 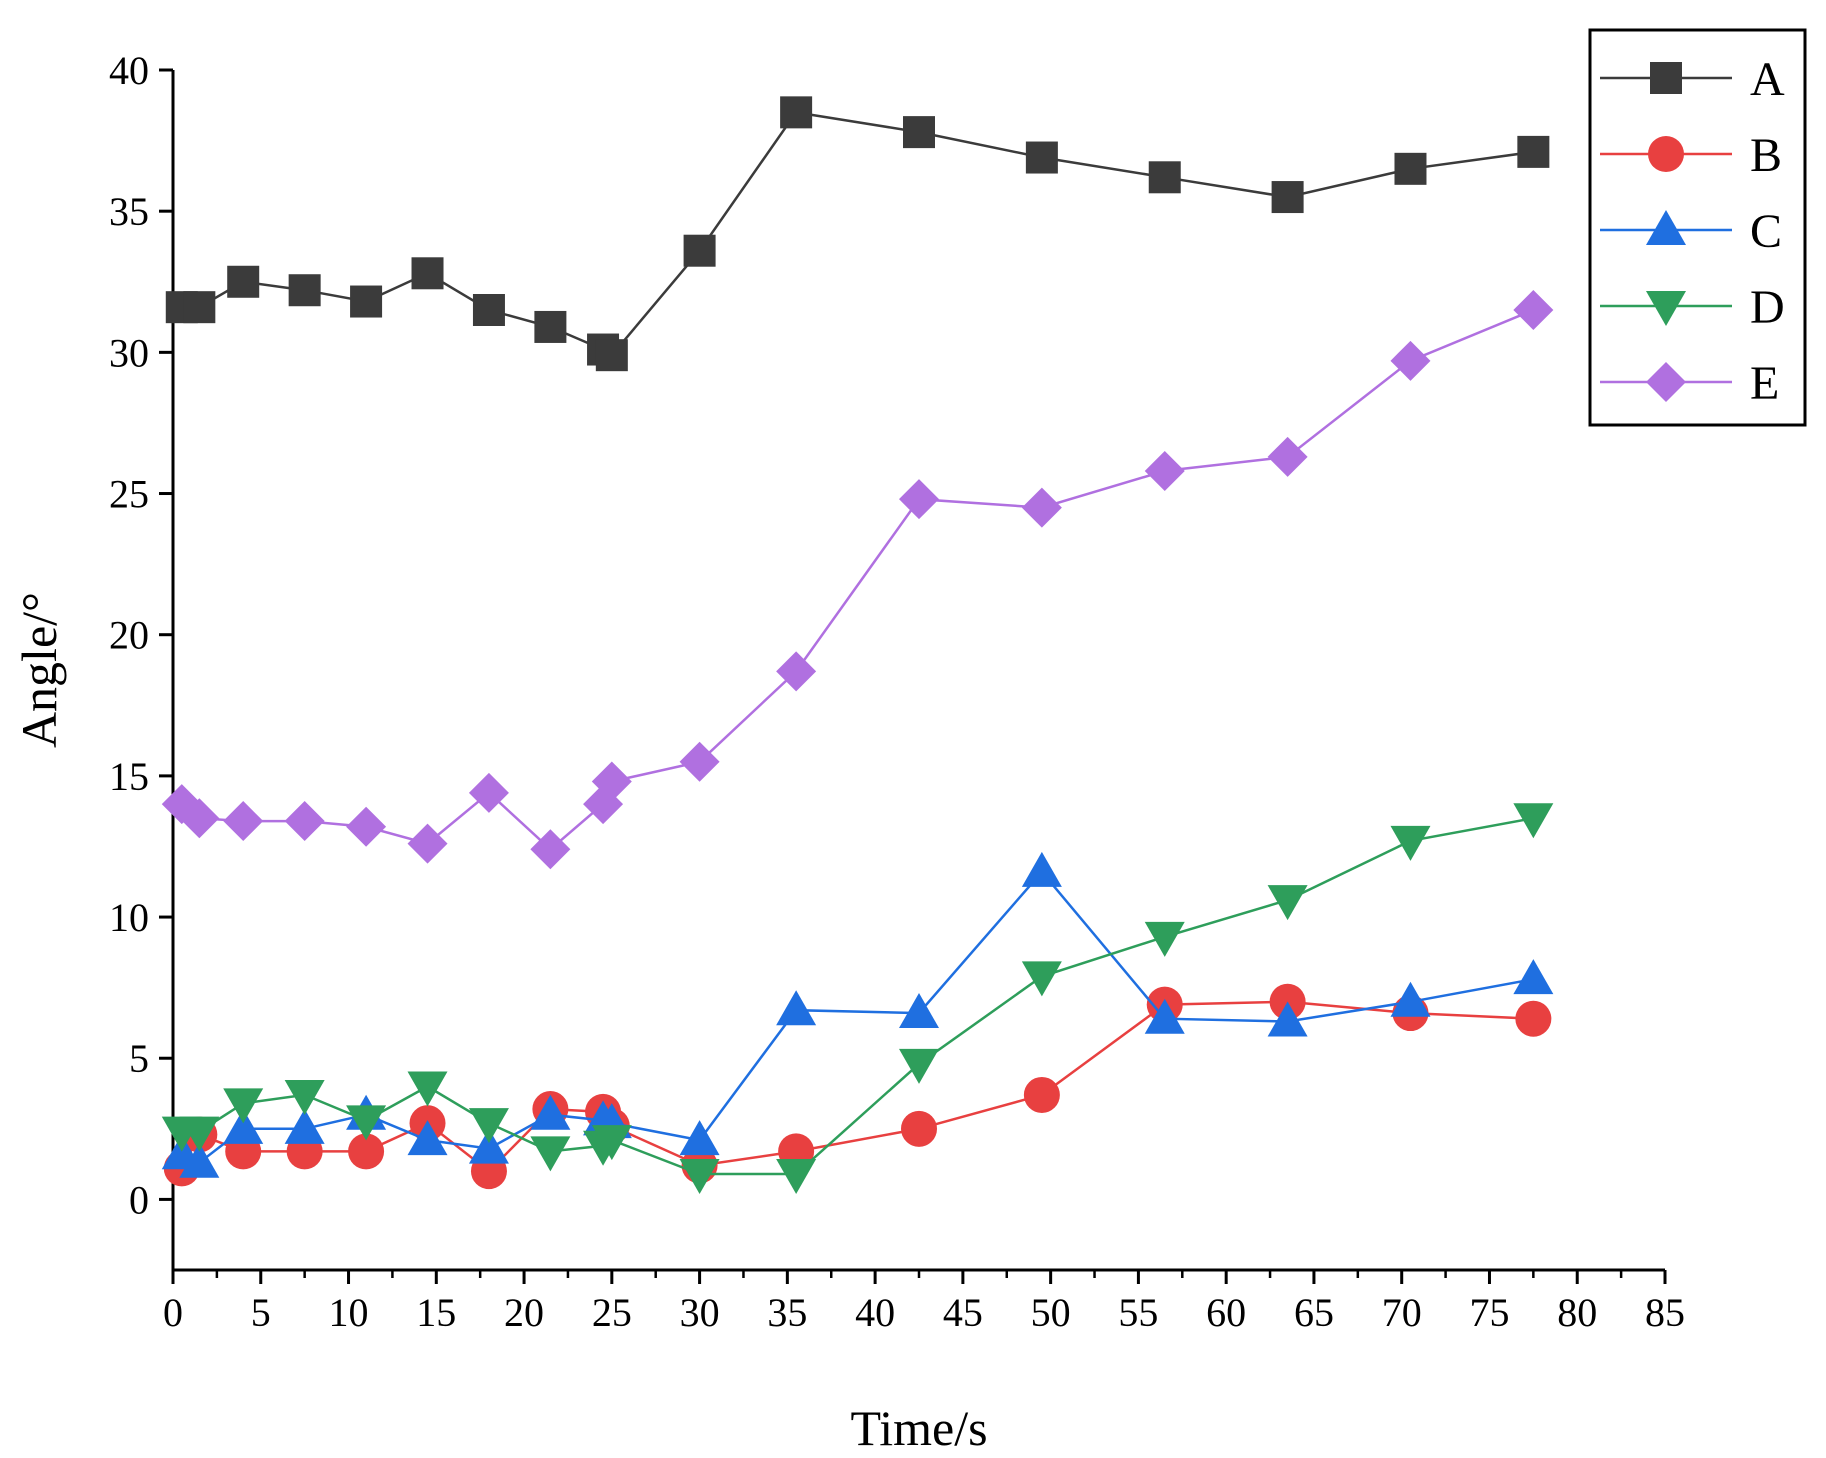 I want to click on x-tick-label: 45, so click(x=963, y=1312).